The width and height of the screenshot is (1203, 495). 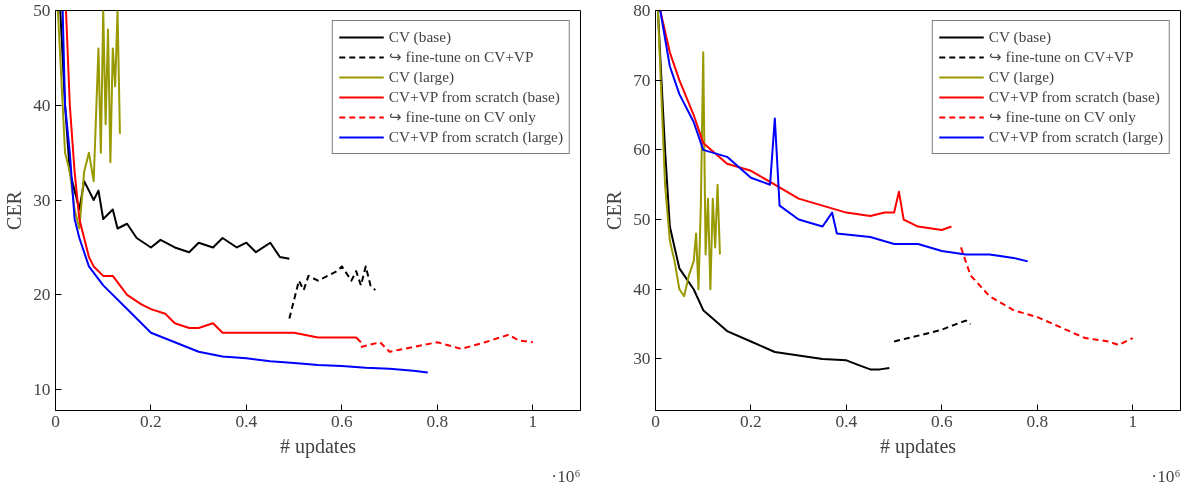 What do you see at coordinates (42, 390) in the screenshot?
I see `y-tick-label: 10` at bounding box center [42, 390].